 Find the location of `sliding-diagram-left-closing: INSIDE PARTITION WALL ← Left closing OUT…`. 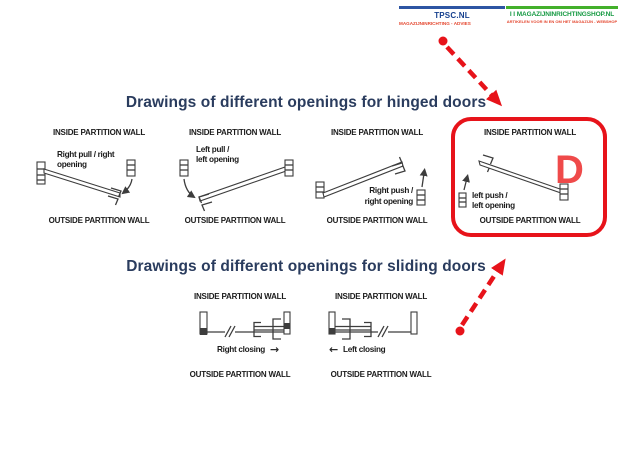

sliding-diagram-left-closing: INSIDE PARTITION WALL ← Left closing OUT… is located at coordinates (381, 336).